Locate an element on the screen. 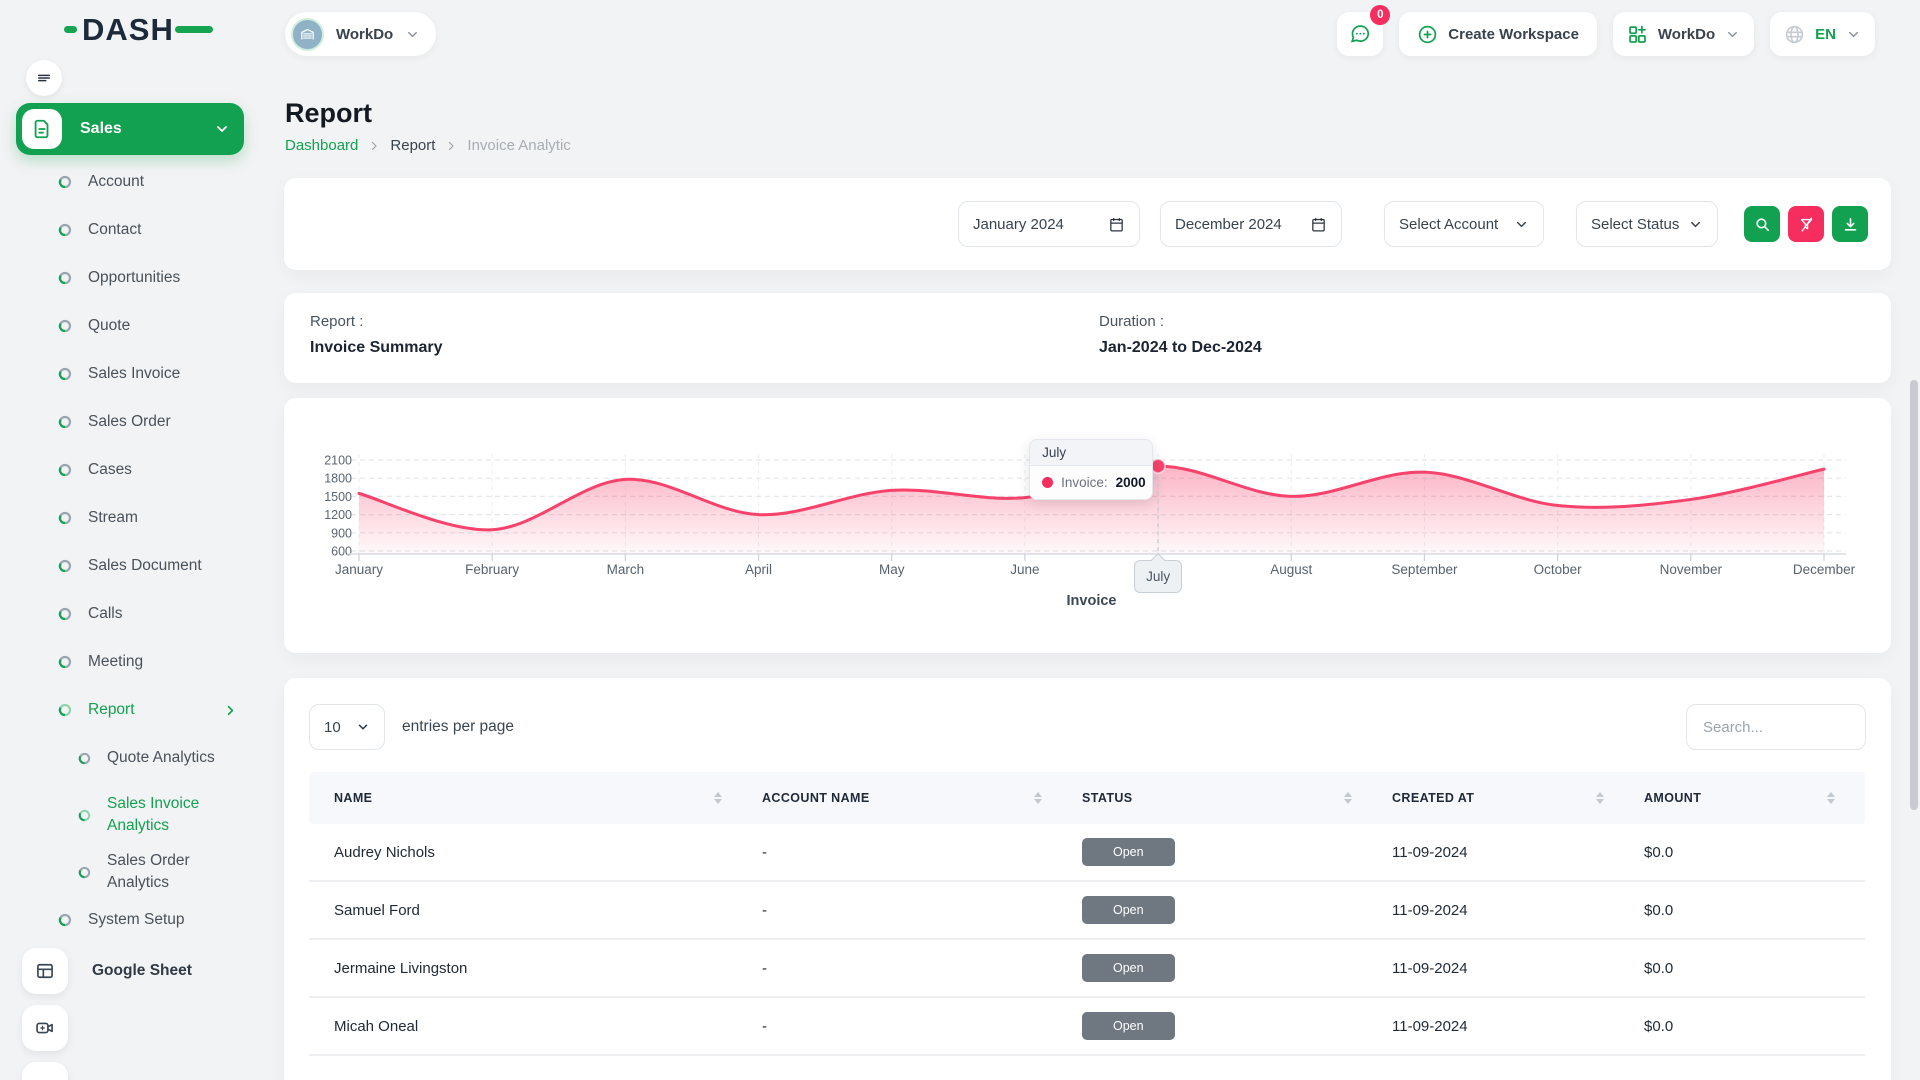  end-month-input: December 2024 is located at coordinates (1251, 224).